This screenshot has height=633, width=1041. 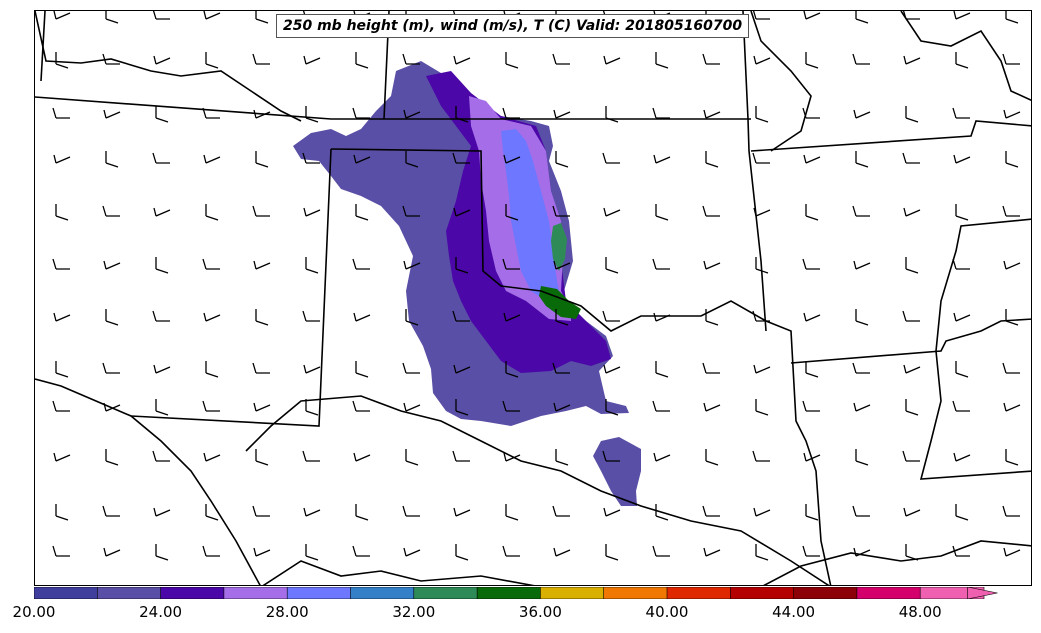 I want to click on colorbar-tick-label: 32.00, so click(x=414, y=612).